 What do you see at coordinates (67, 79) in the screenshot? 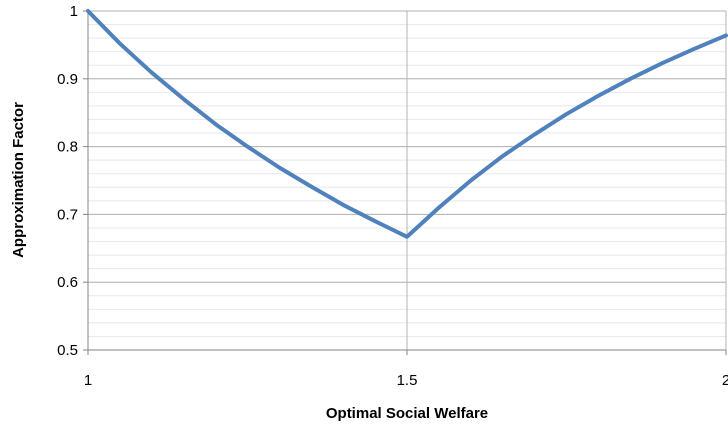
I see `y-tick-label: 0.9` at bounding box center [67, 79].